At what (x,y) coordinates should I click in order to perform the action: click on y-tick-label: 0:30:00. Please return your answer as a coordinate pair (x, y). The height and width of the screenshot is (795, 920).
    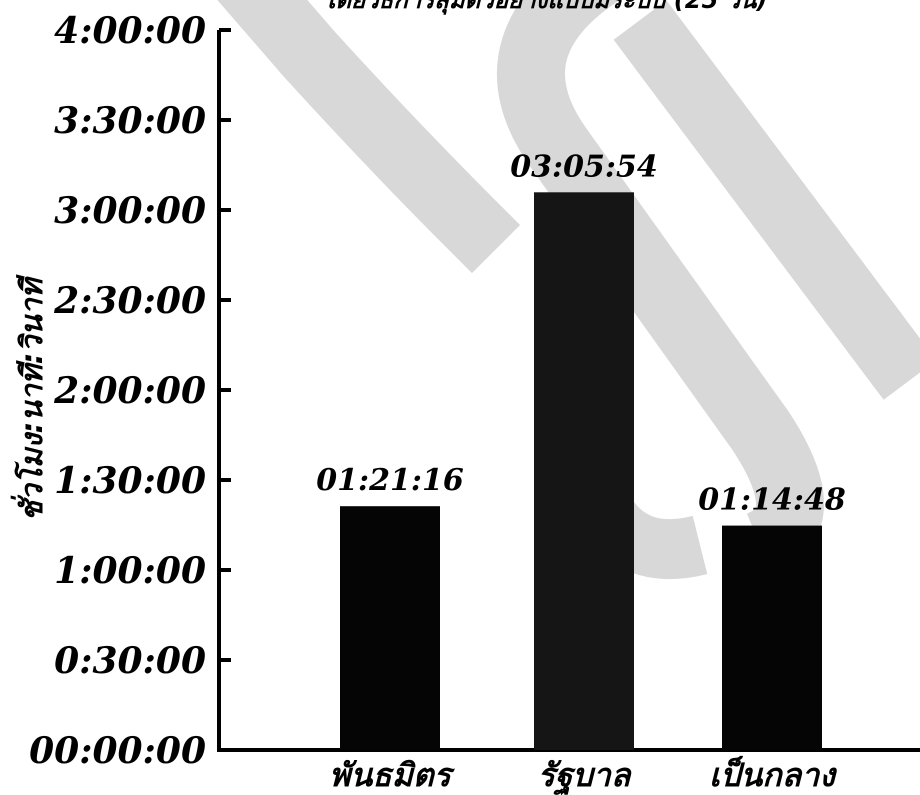
    Looking at the image, I should click on (130, 661).